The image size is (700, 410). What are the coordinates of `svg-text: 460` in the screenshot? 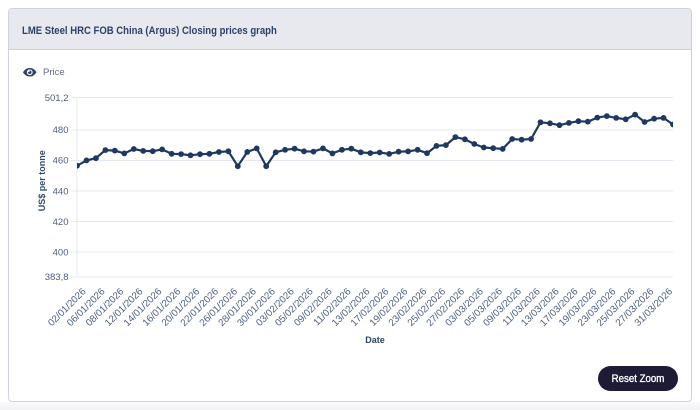 It's located at (61, 161).